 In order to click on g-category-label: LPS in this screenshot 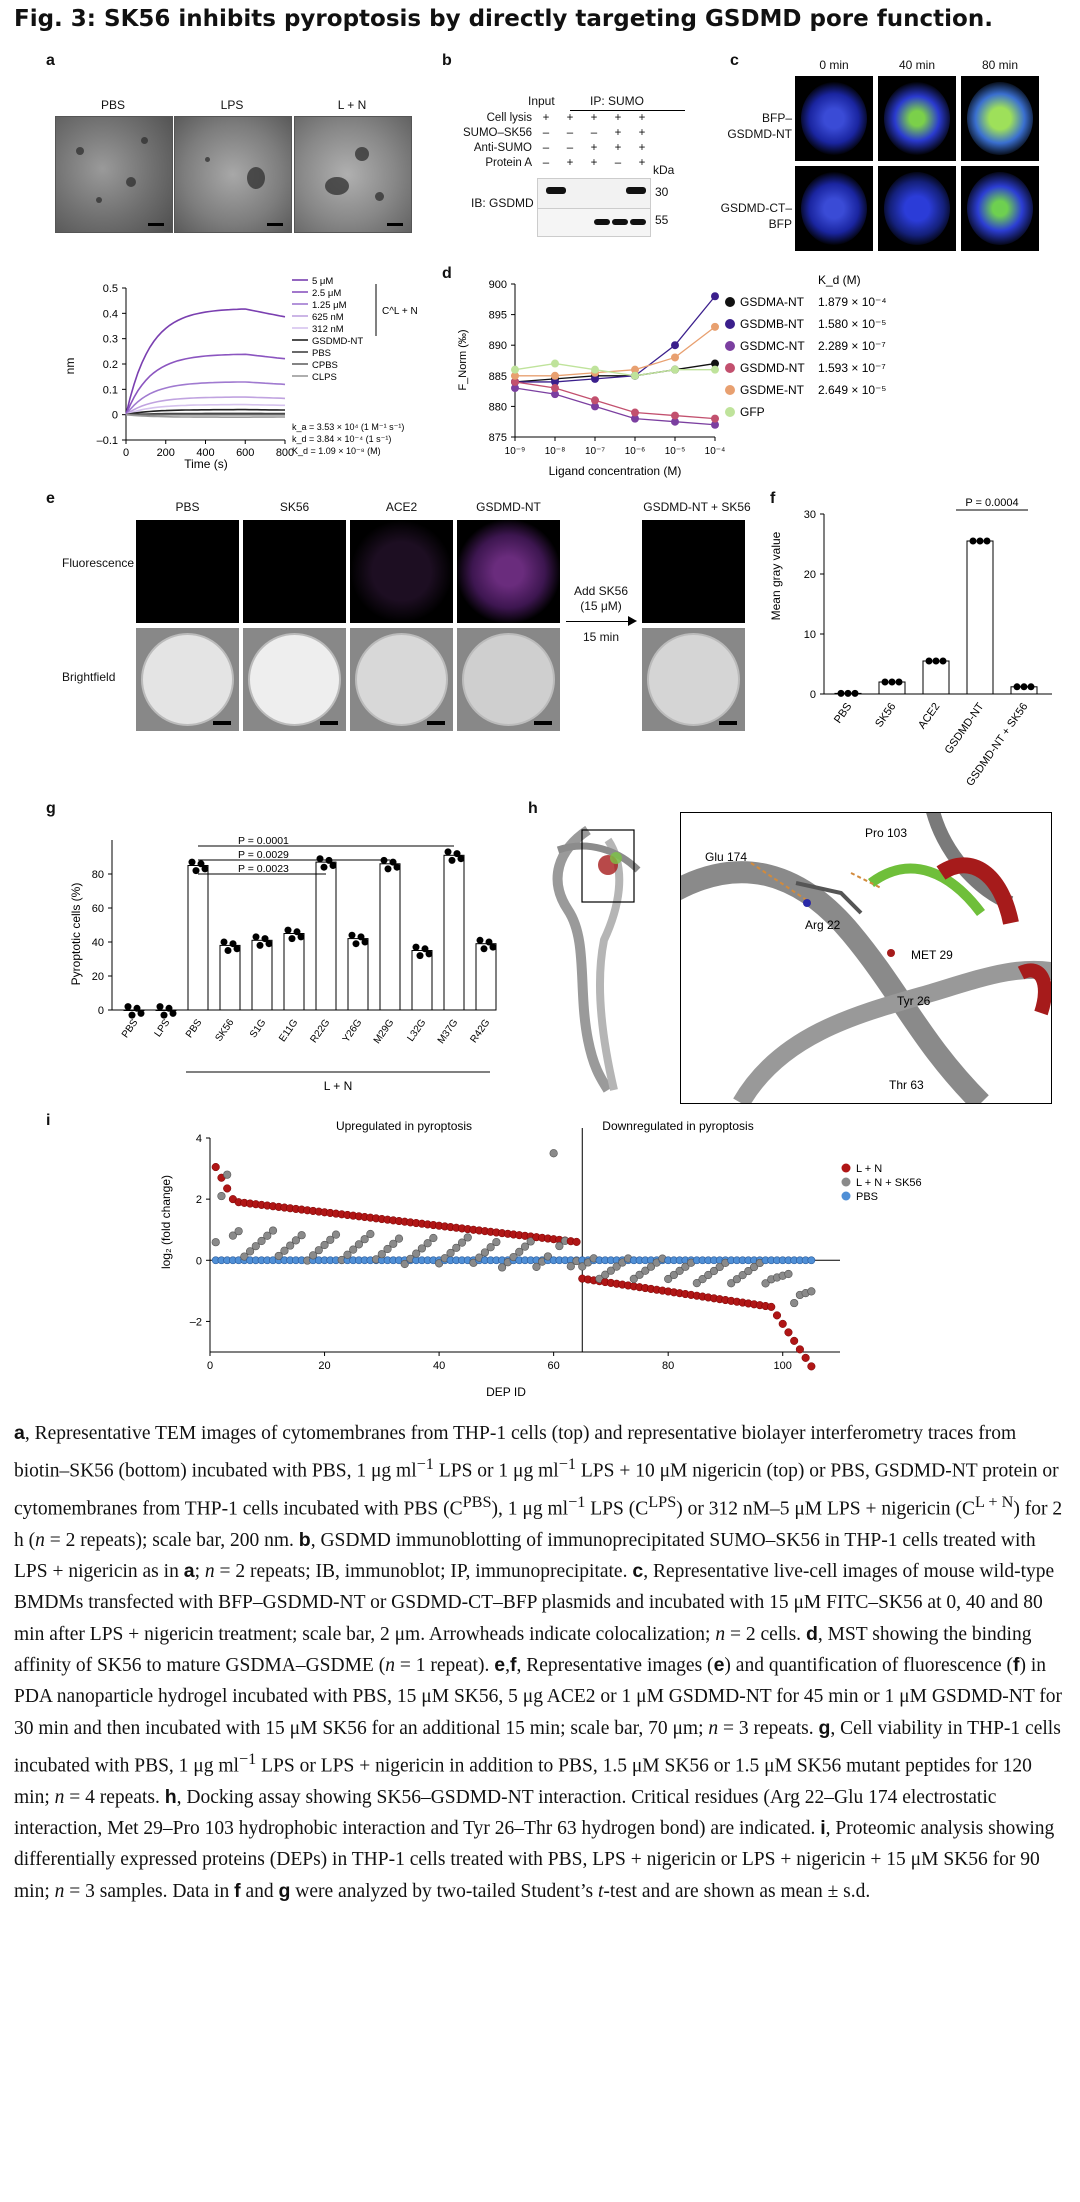, I will do `click(163, 1028)`.